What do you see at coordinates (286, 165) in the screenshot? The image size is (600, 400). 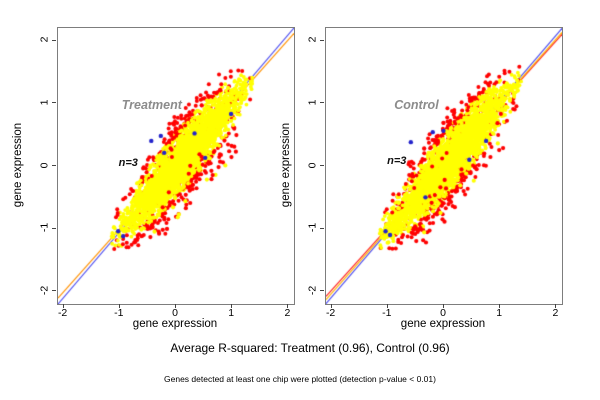 I see `control-y-axis-title: gene expression` at bounding box center [286, 165].